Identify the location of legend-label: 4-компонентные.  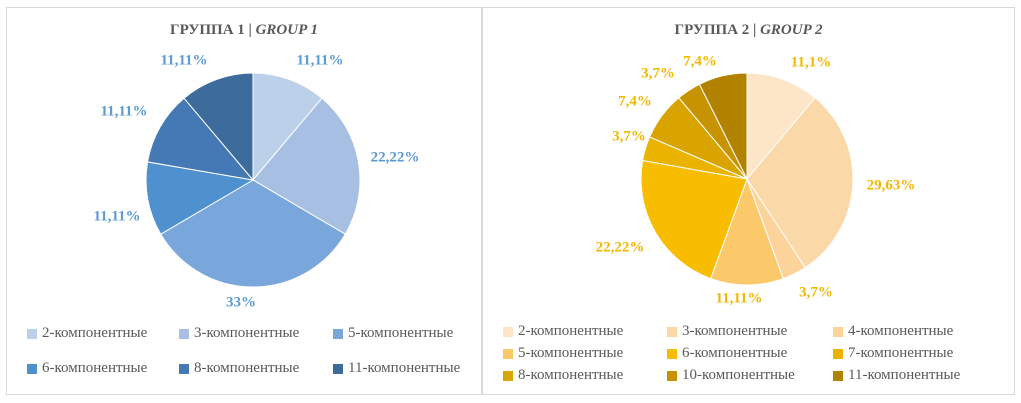
(901, 331).